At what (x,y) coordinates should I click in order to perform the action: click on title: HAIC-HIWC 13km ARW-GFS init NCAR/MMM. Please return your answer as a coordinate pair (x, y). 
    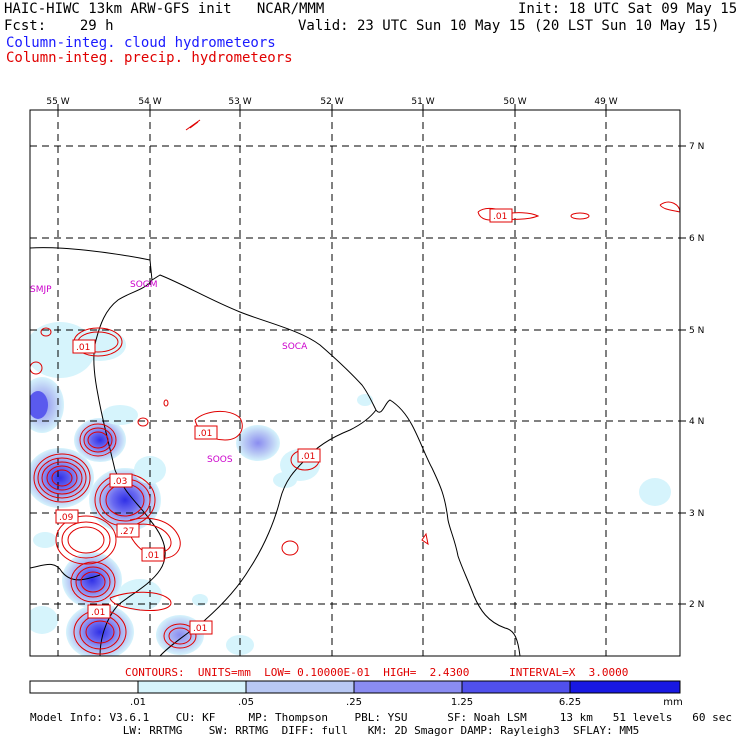
    Looking at the image, I should click on (164, 9).